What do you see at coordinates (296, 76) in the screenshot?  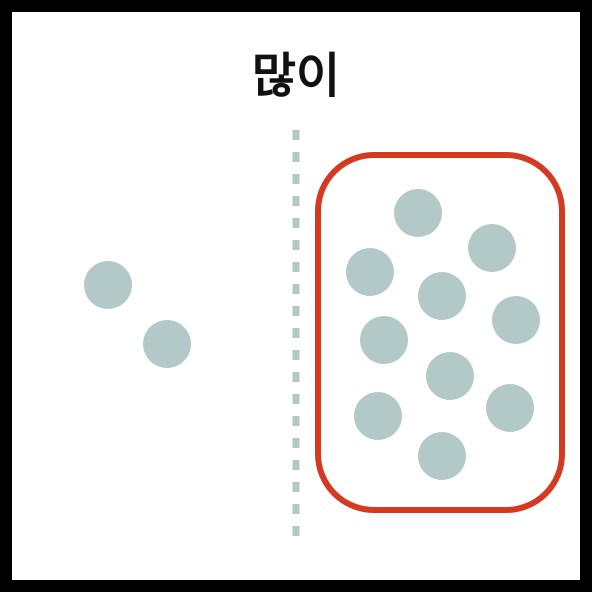 I see `title: 많이` at bounding box center [296, 76].